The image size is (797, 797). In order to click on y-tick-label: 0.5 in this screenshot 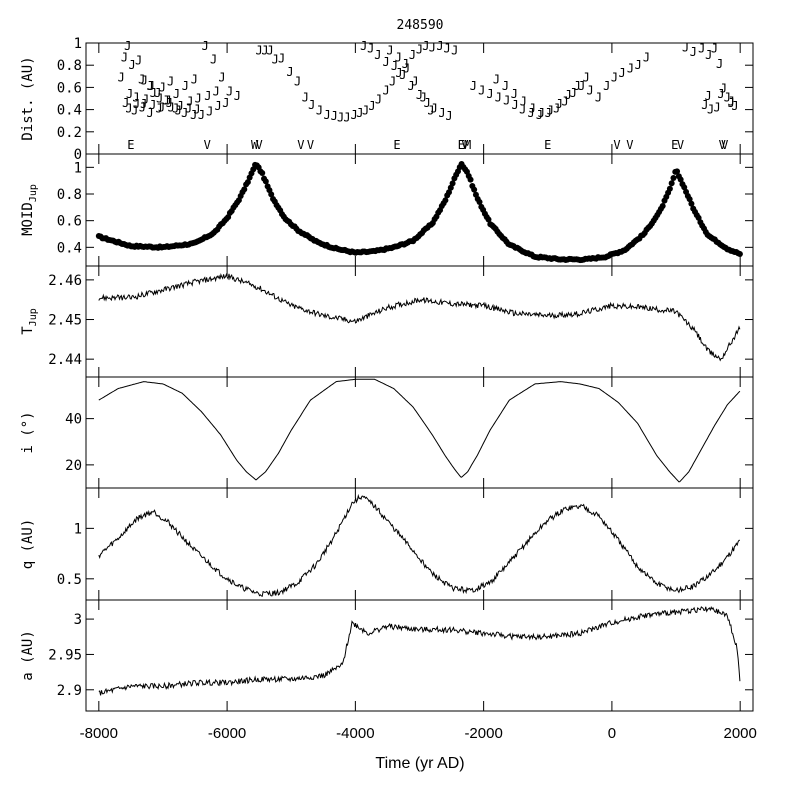, I will do `click(69, 580)`.